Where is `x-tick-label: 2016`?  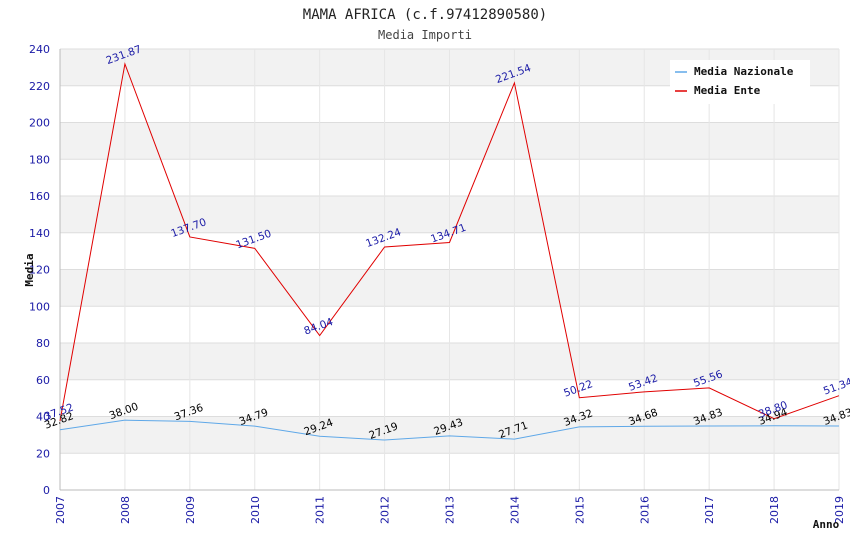
x-tick-label: 2016 is located at coordinates (644, 510).